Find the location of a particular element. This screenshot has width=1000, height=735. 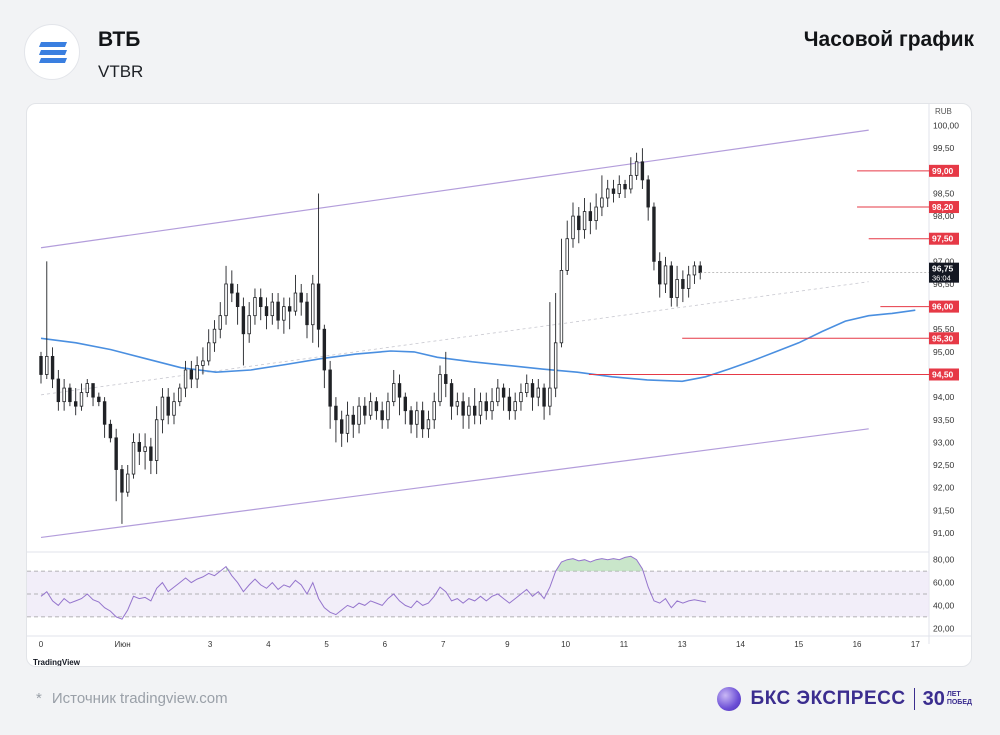

y-tick-label: 100,00 is located at coordinates (946, 126).